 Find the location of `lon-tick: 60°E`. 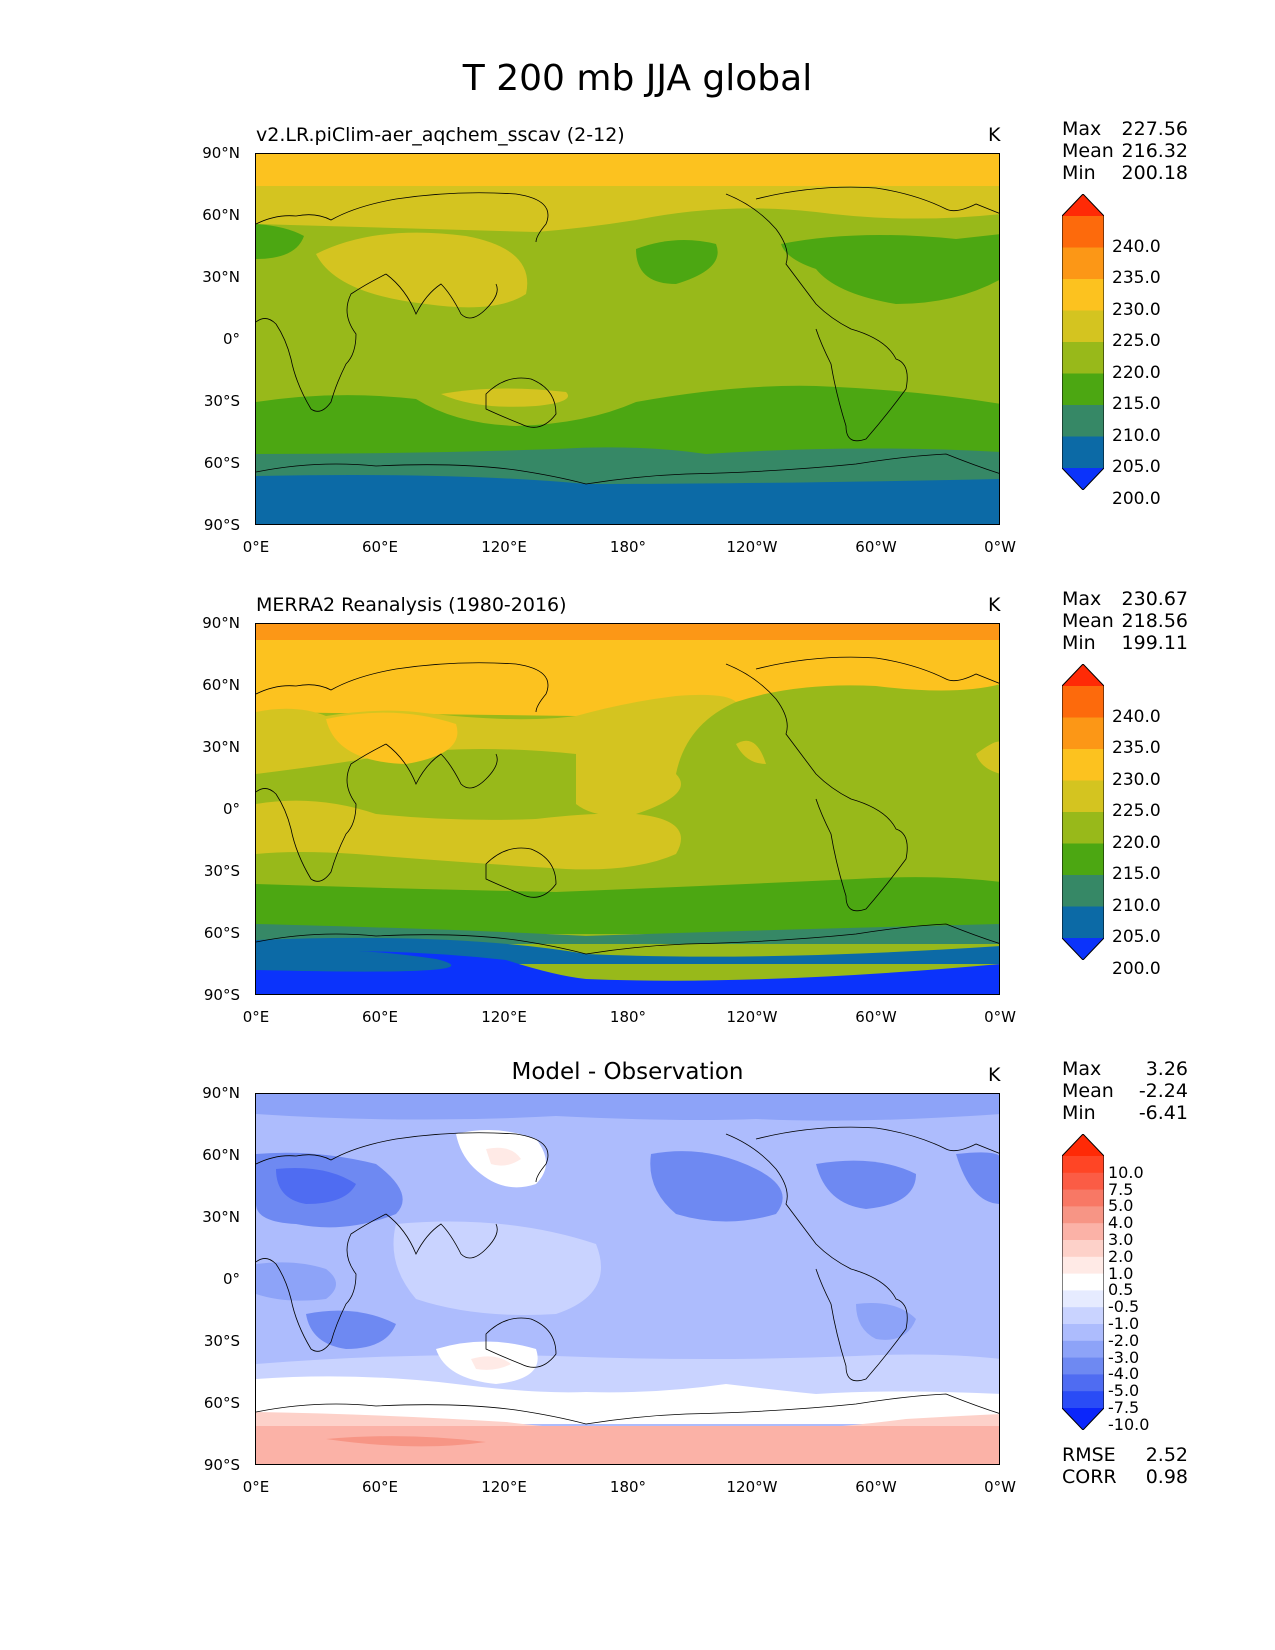

lon-tick: 60°E is located at coordinates (380, 1487).